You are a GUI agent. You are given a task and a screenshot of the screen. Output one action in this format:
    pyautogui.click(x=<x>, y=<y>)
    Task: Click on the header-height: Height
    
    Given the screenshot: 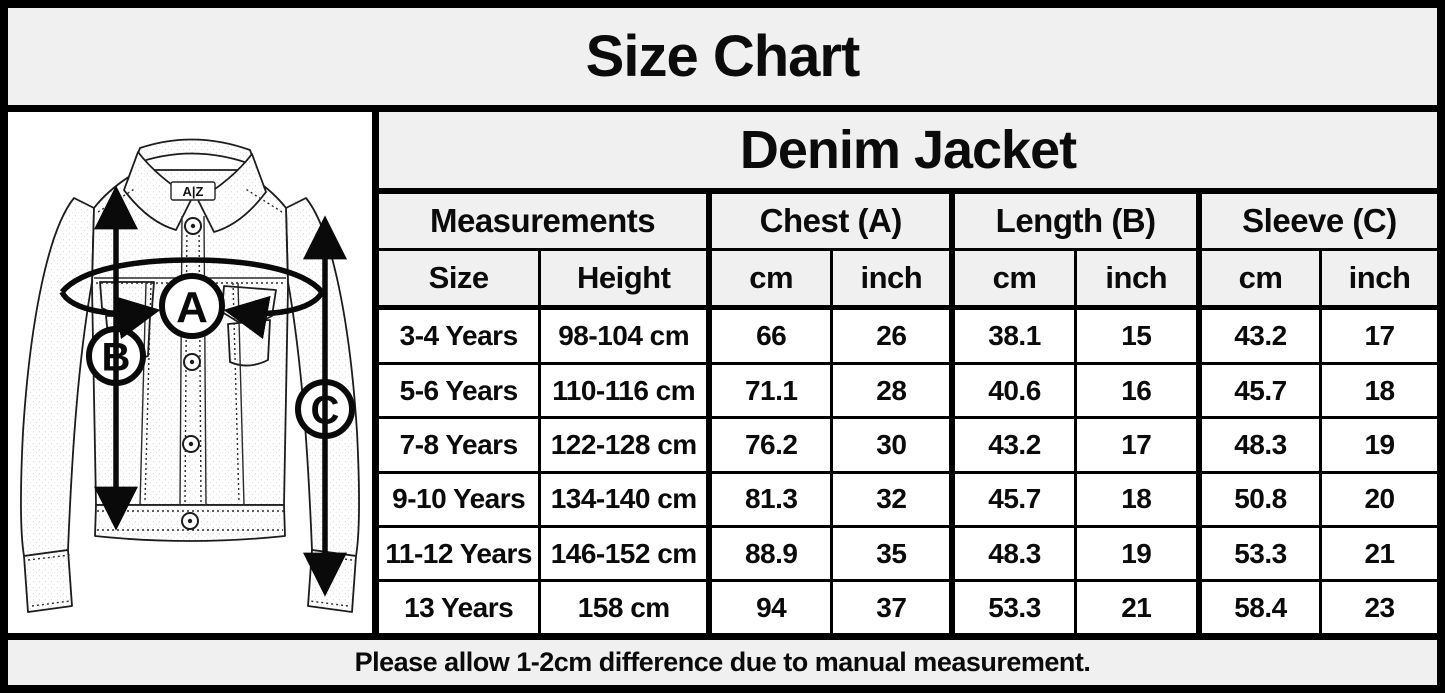 What is the action you would take?
    pyautogui.click(x=624, y=279)
    